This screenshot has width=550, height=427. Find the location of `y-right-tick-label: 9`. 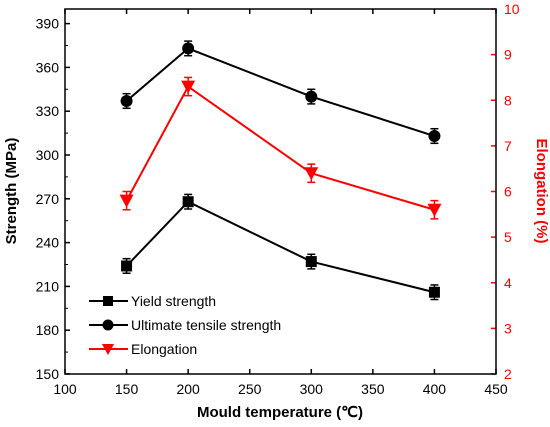

y-right-tick-label: 9 is located at coordinates (508, 55).